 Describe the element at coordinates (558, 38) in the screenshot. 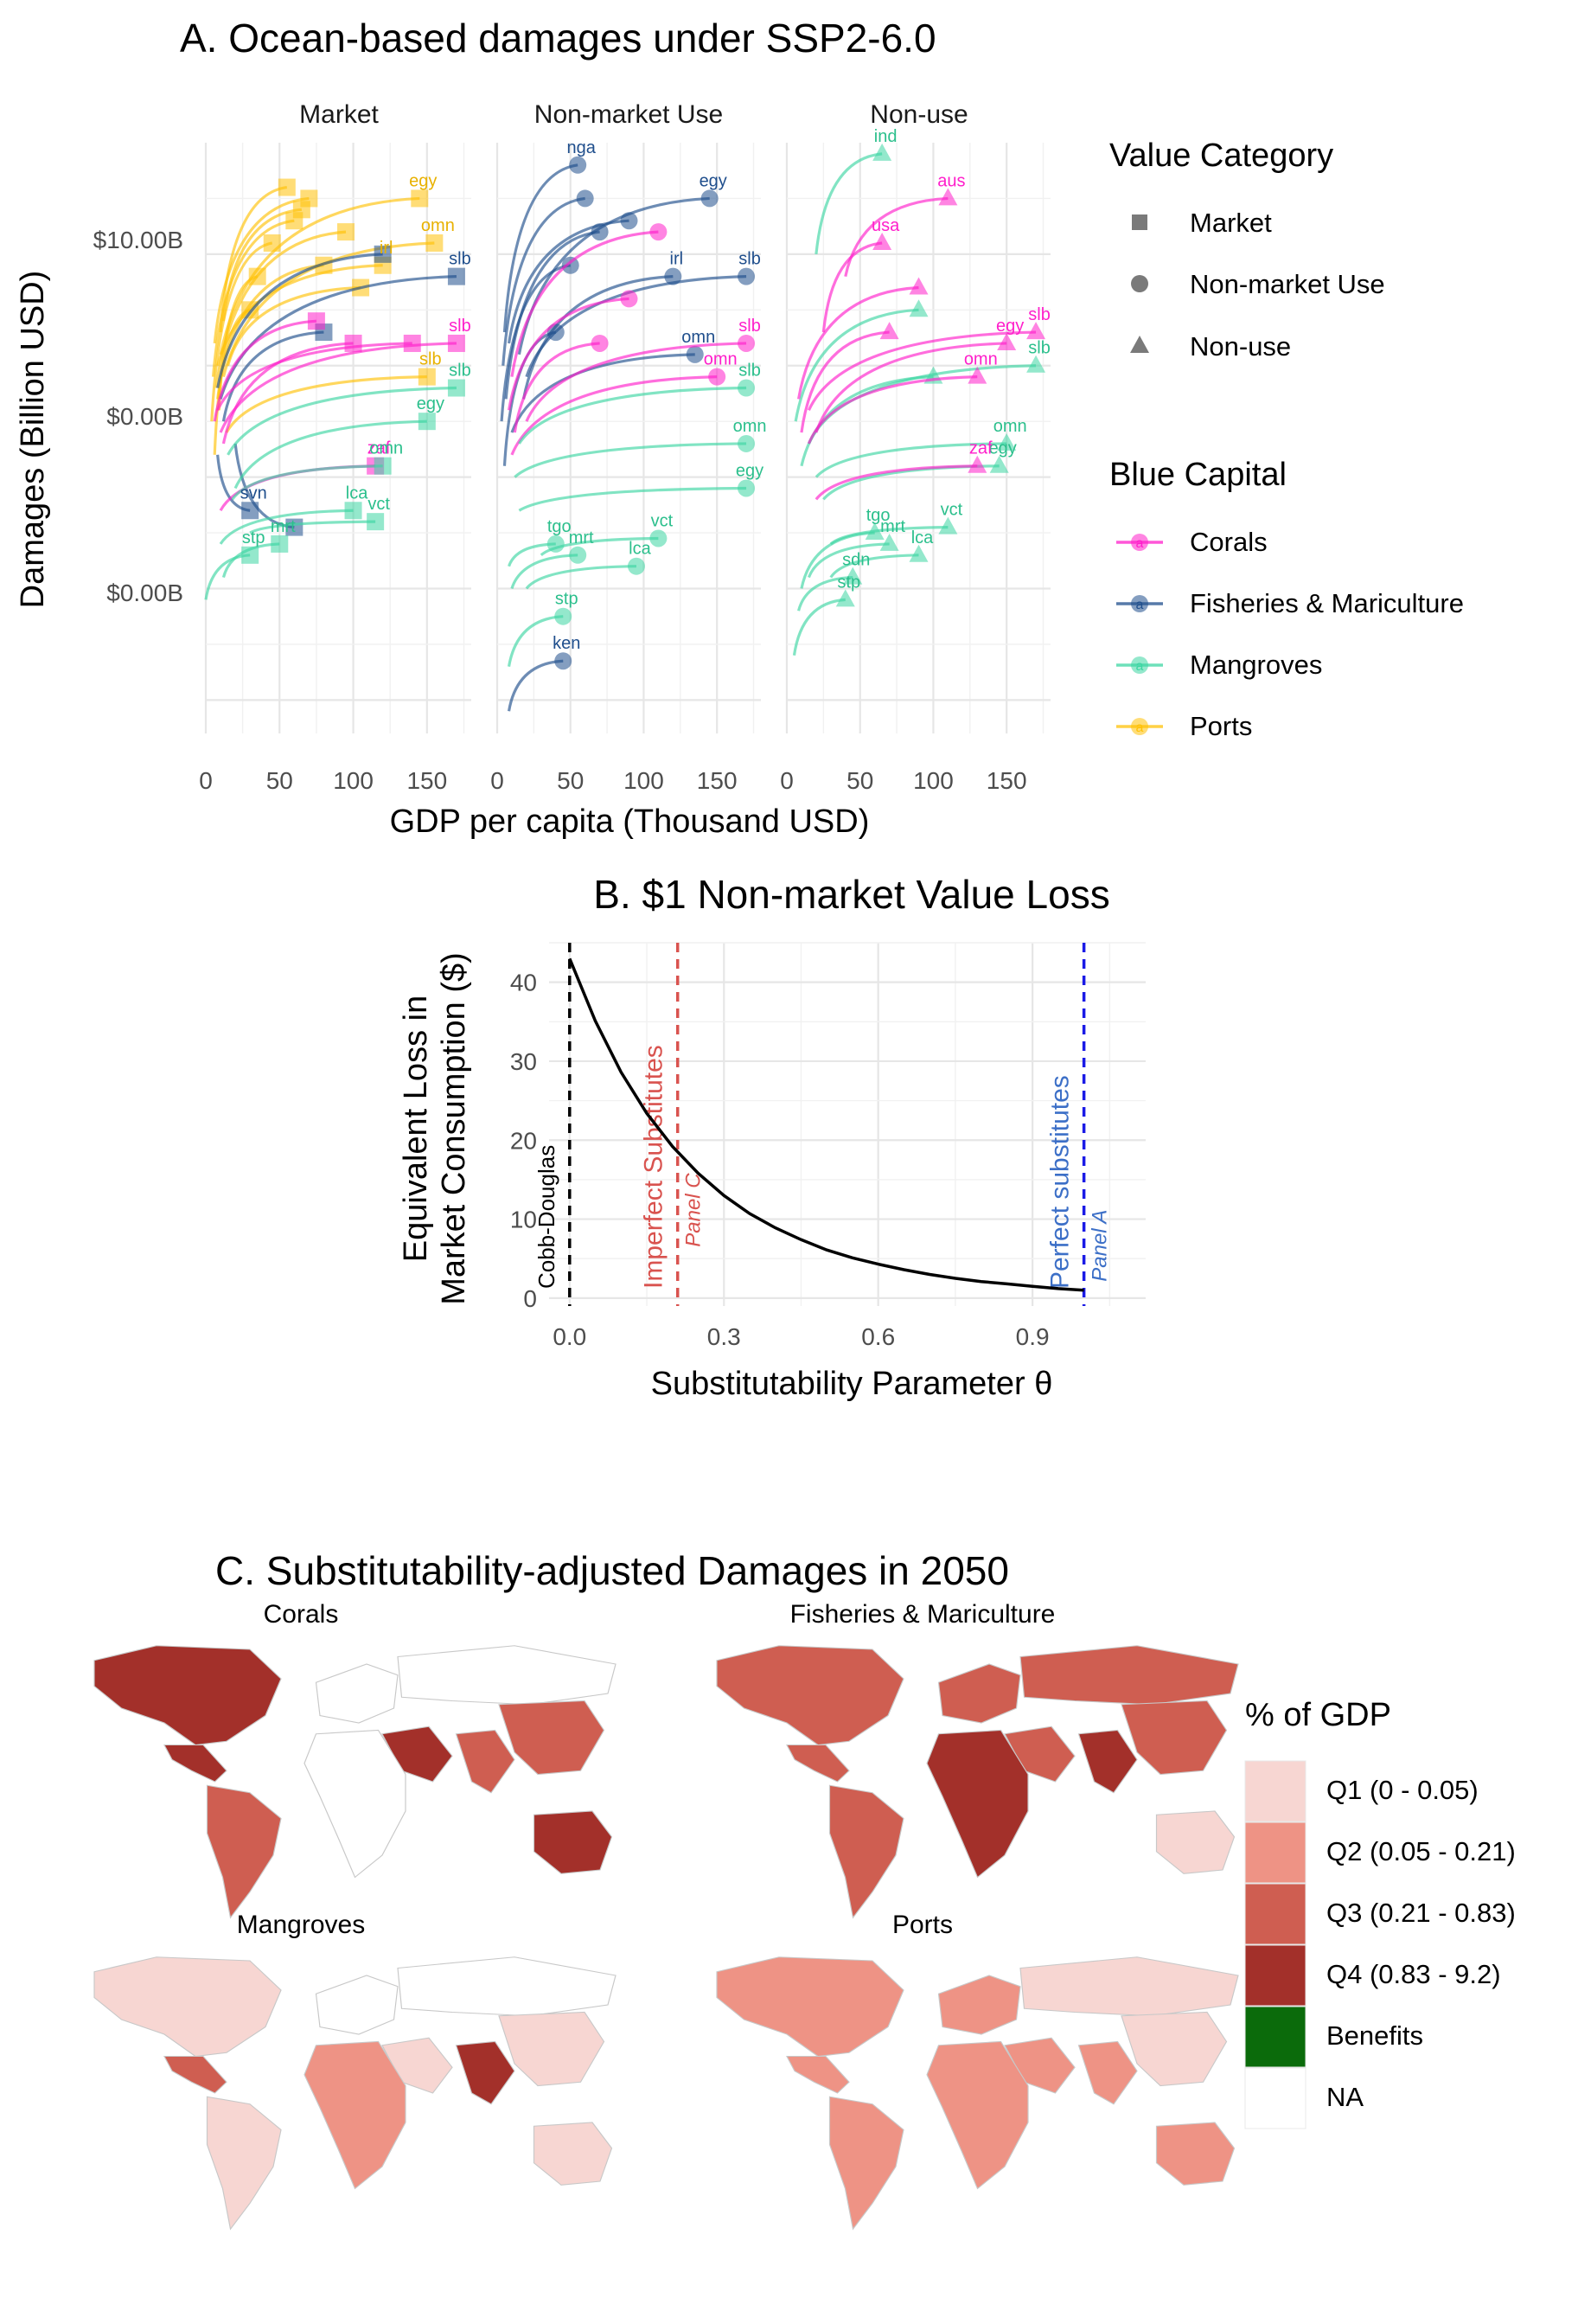

I see `panel-a-title: A. Ocean-based damages under SSP2-6.0` at that location.